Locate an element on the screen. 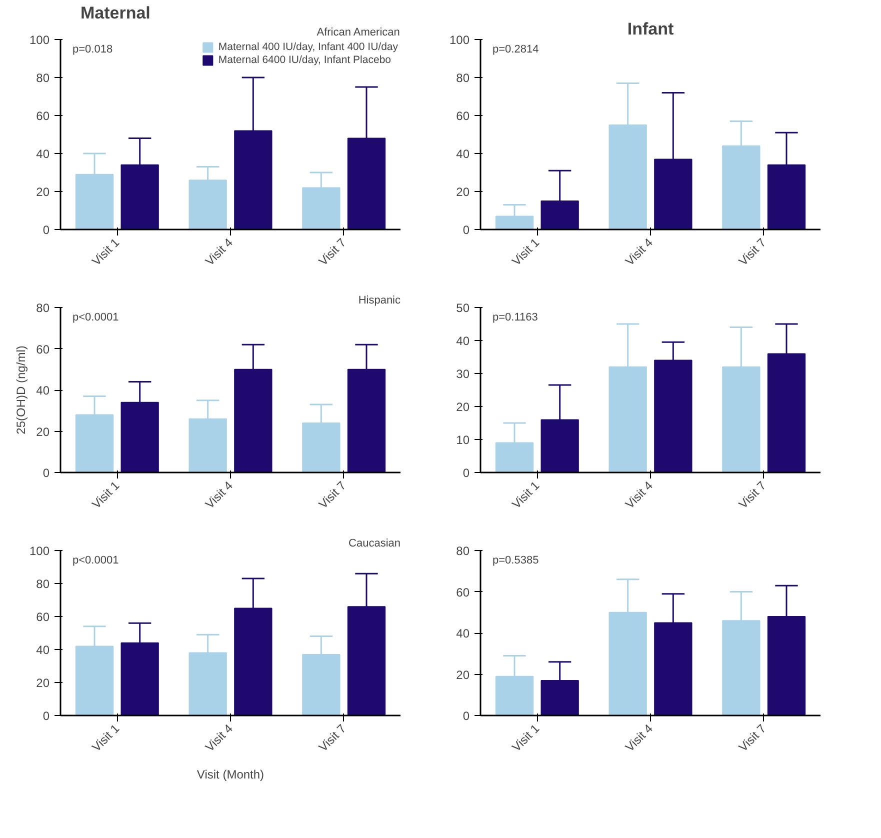 This screenshot has width=881, height=838. chart-title: Infant is located at coordinates (650, 29).